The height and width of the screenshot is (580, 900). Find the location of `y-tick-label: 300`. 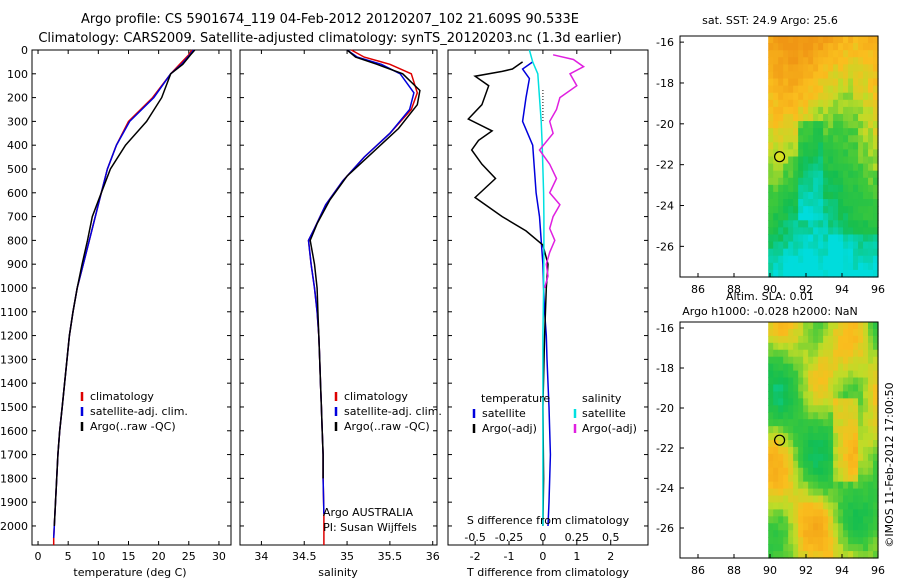

y-tick-label: 300 is located at coordinates (17, 121).